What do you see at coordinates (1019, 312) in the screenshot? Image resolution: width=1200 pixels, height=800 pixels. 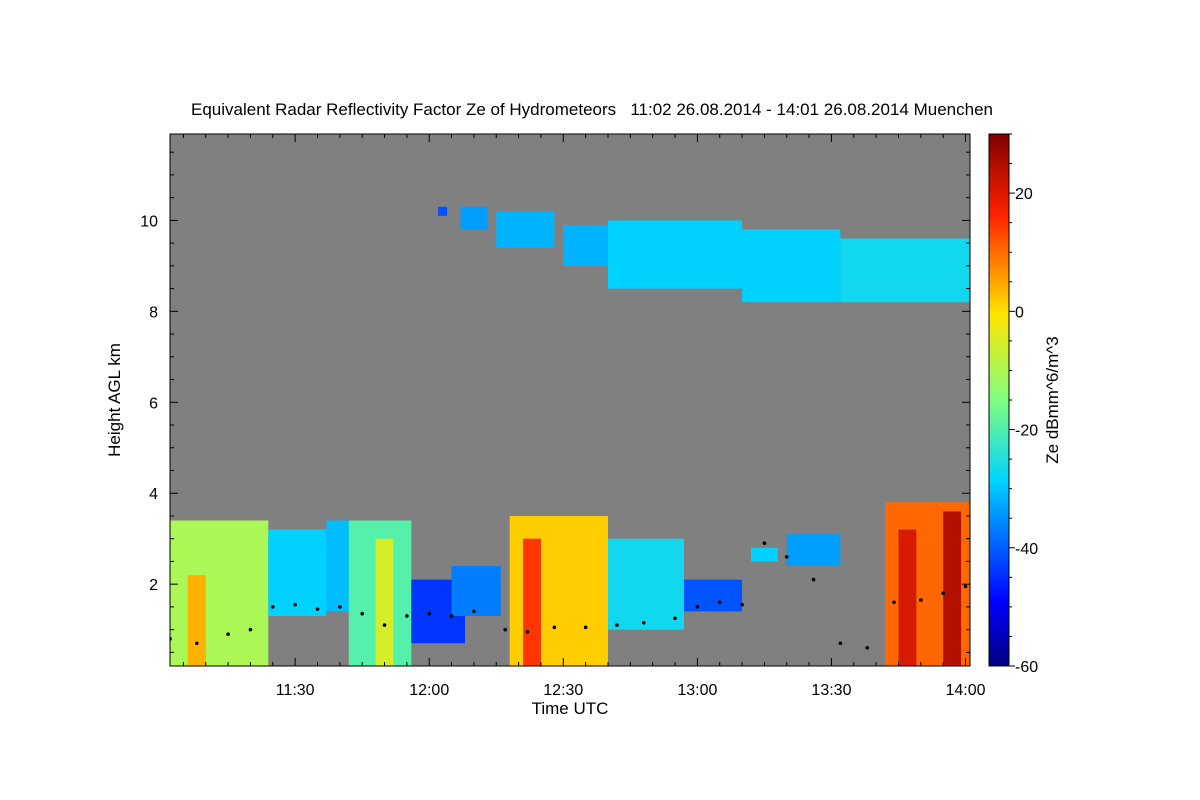 I see `colorbar-tick-label: 0` at bounding box center [1019, 312].